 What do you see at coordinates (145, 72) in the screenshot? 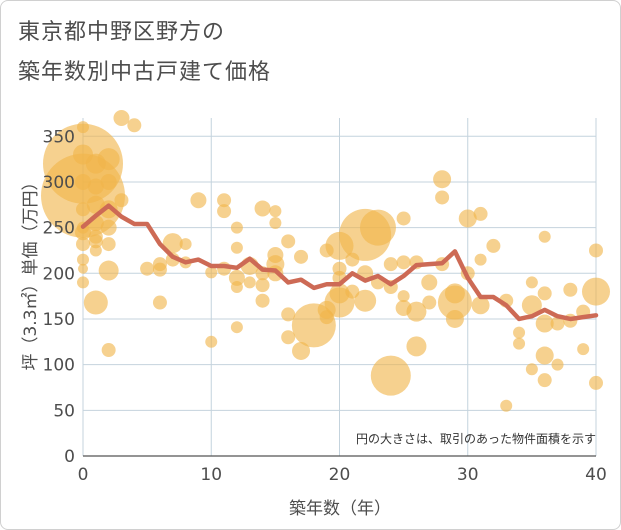
I see `chart-title-line2: 築年数別中古戸建て価格` at bounding box center [145, 72].